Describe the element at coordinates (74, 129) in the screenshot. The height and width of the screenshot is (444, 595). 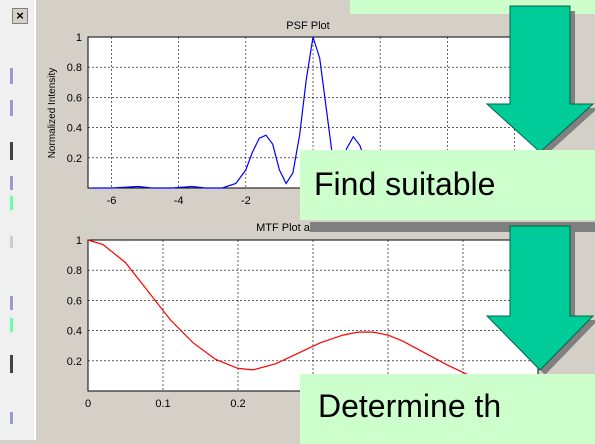
I see `psf-ytick-label: 0.4` at that location.